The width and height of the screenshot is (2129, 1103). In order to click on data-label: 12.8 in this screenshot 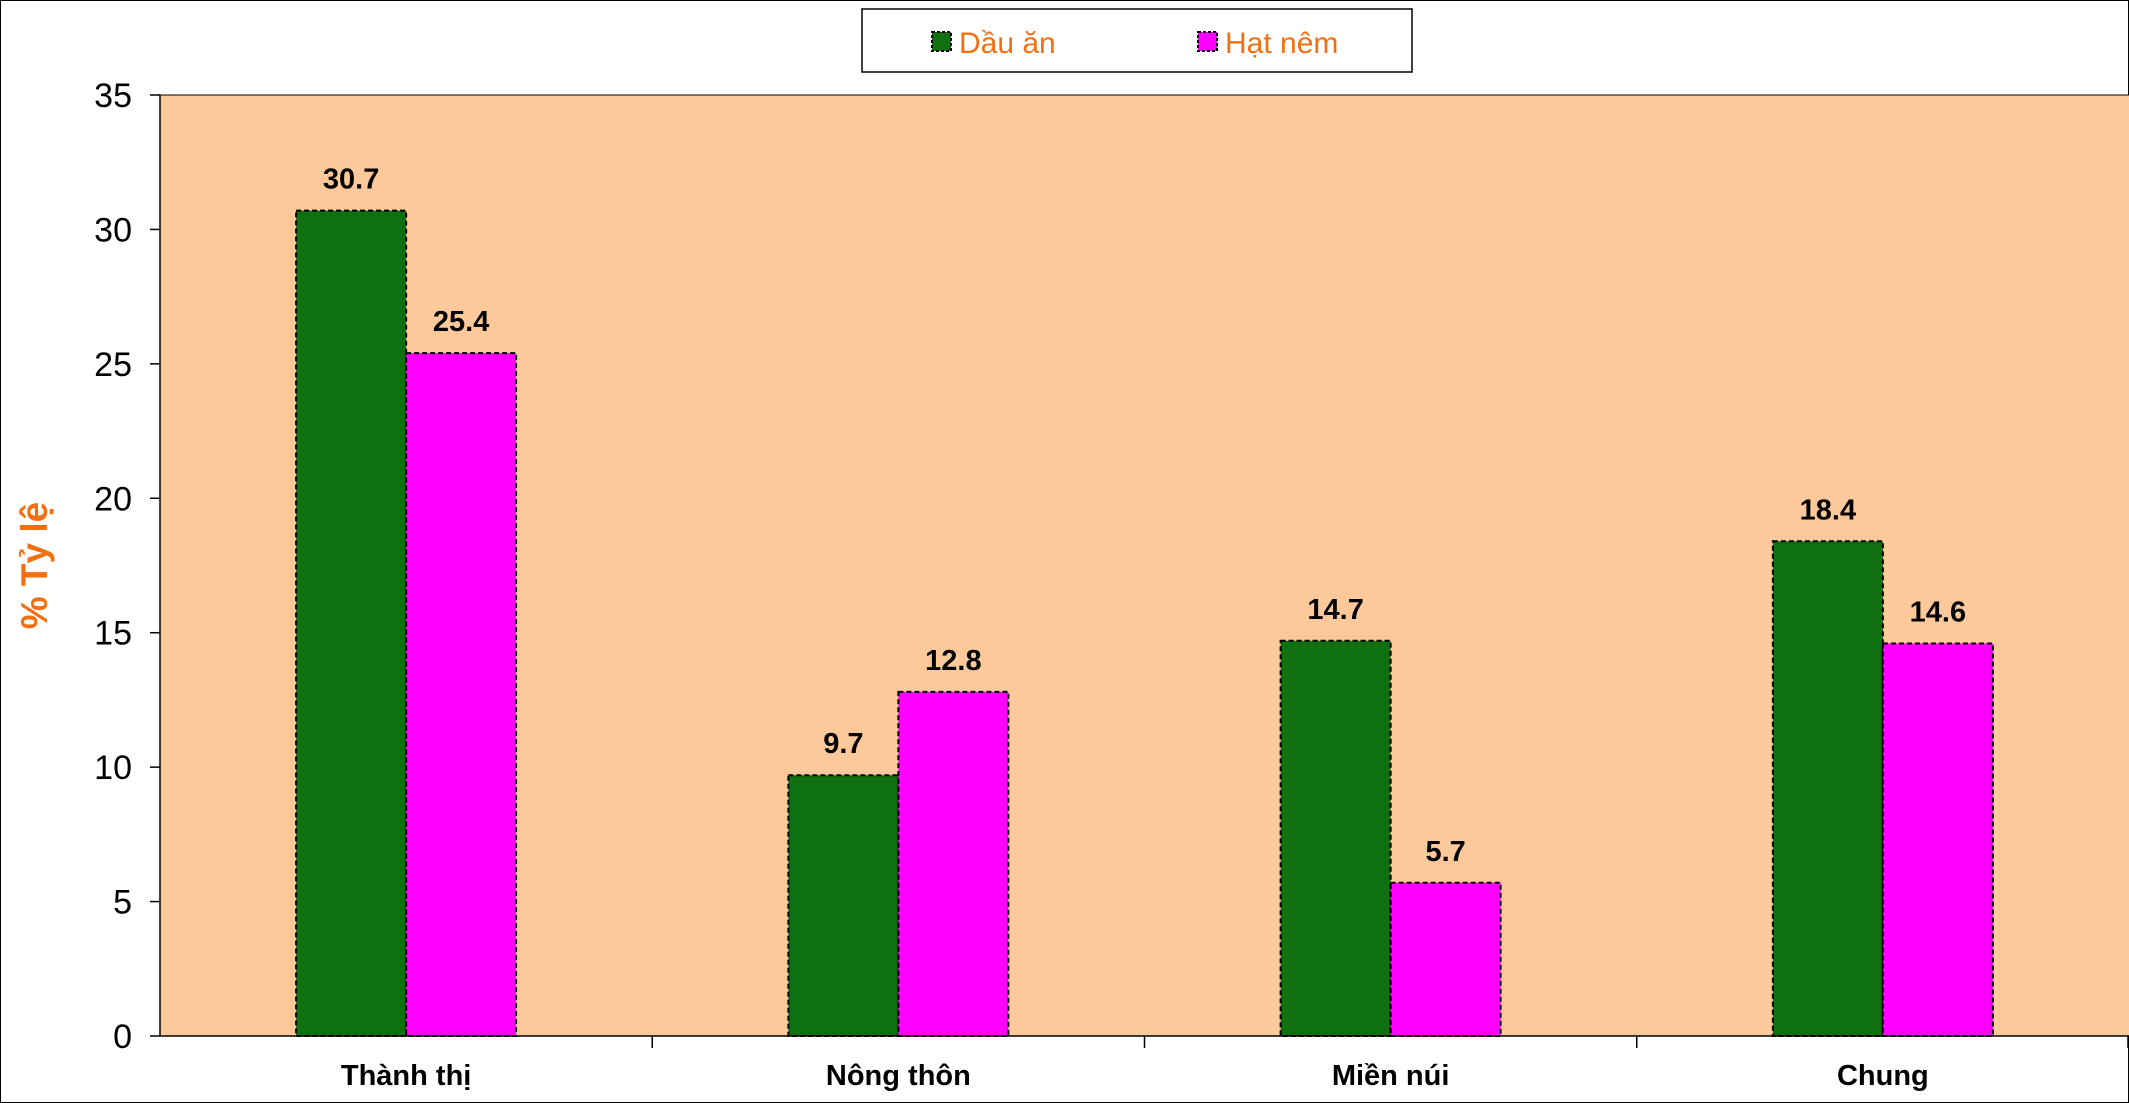, I will do `click(953, 661)`.